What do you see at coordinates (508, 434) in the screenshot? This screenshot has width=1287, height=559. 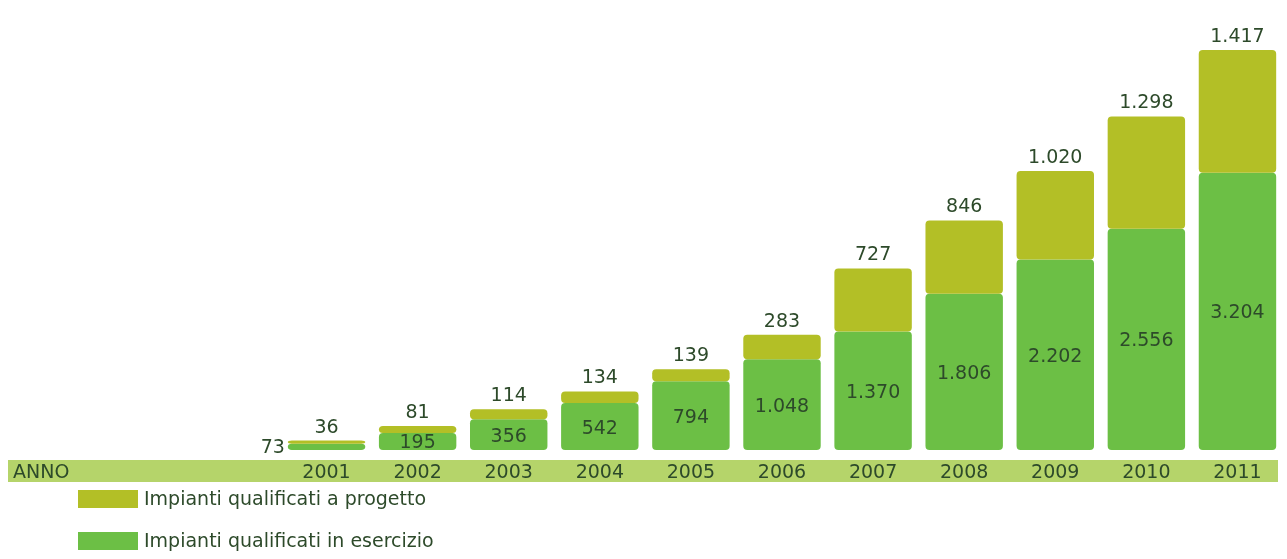 I see `data-label: 356` at bounding box center [508, 434].